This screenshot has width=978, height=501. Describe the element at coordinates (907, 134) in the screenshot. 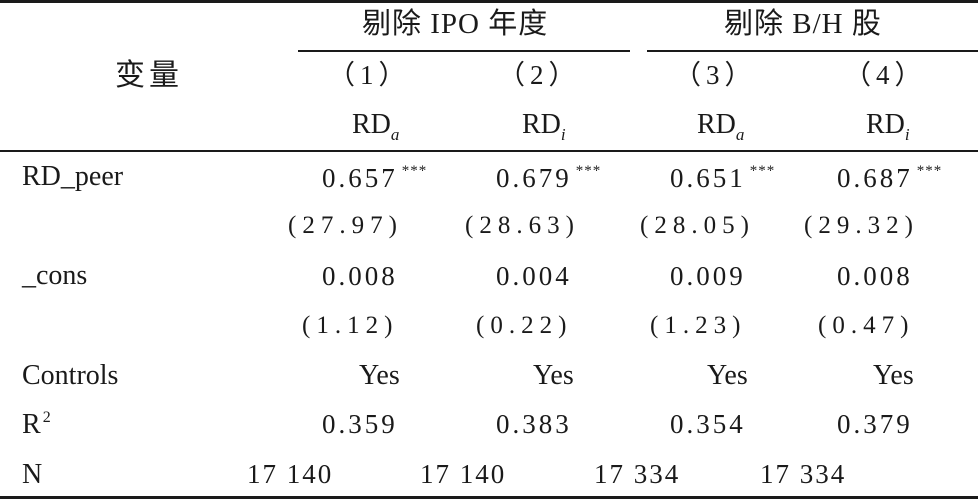

I see `dep-var-4-sub: i` at that location.